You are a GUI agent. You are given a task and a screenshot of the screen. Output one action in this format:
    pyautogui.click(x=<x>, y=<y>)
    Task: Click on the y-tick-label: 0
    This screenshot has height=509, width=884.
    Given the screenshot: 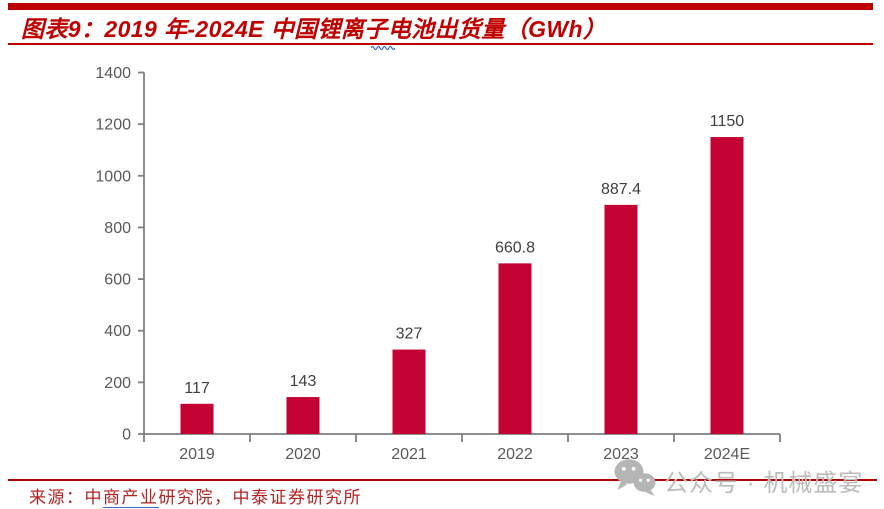 What is the action you would take?
    pyautogui.click(x=126, y=435)
    